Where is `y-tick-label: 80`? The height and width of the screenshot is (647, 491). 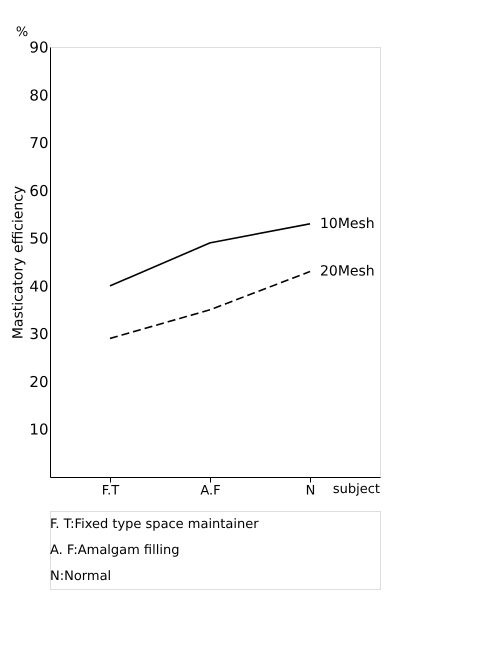
y-tick-label: 80 is located at coordinates (38, 95).